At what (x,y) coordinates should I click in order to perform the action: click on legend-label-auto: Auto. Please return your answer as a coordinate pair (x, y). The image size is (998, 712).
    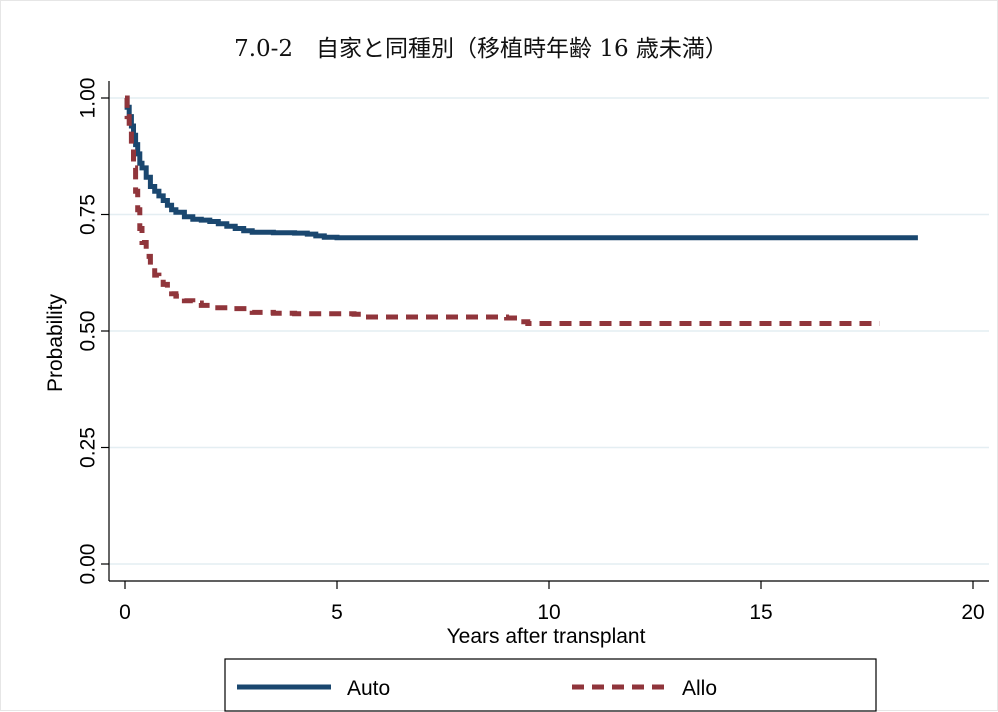
    Looking at the image, I should click on (368, 688).